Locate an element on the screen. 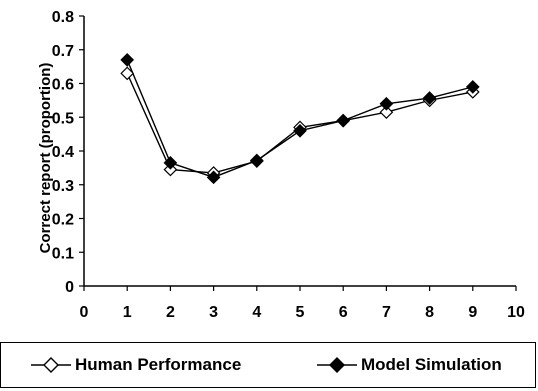  filled-diamond-line-icon is located at coordinates (337, 365).